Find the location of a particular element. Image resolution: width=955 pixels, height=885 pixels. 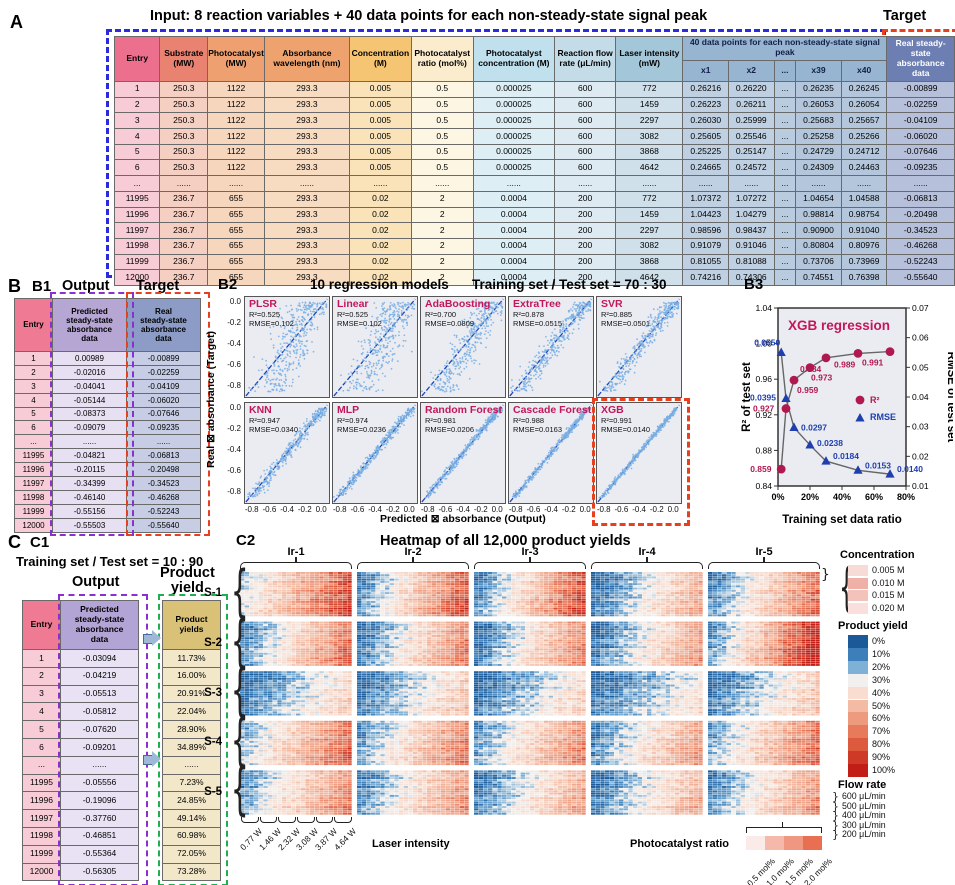

row-group-label: S-5 is located at coordinates (213, 791).